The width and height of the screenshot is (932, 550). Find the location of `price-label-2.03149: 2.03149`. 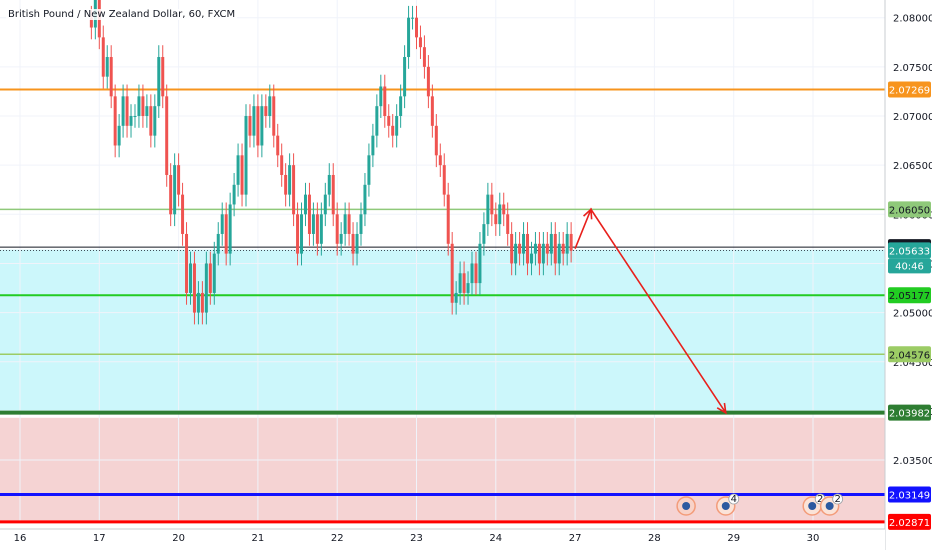

price-label-2.03149: 2.03149 is located at coordinates (909, 494).